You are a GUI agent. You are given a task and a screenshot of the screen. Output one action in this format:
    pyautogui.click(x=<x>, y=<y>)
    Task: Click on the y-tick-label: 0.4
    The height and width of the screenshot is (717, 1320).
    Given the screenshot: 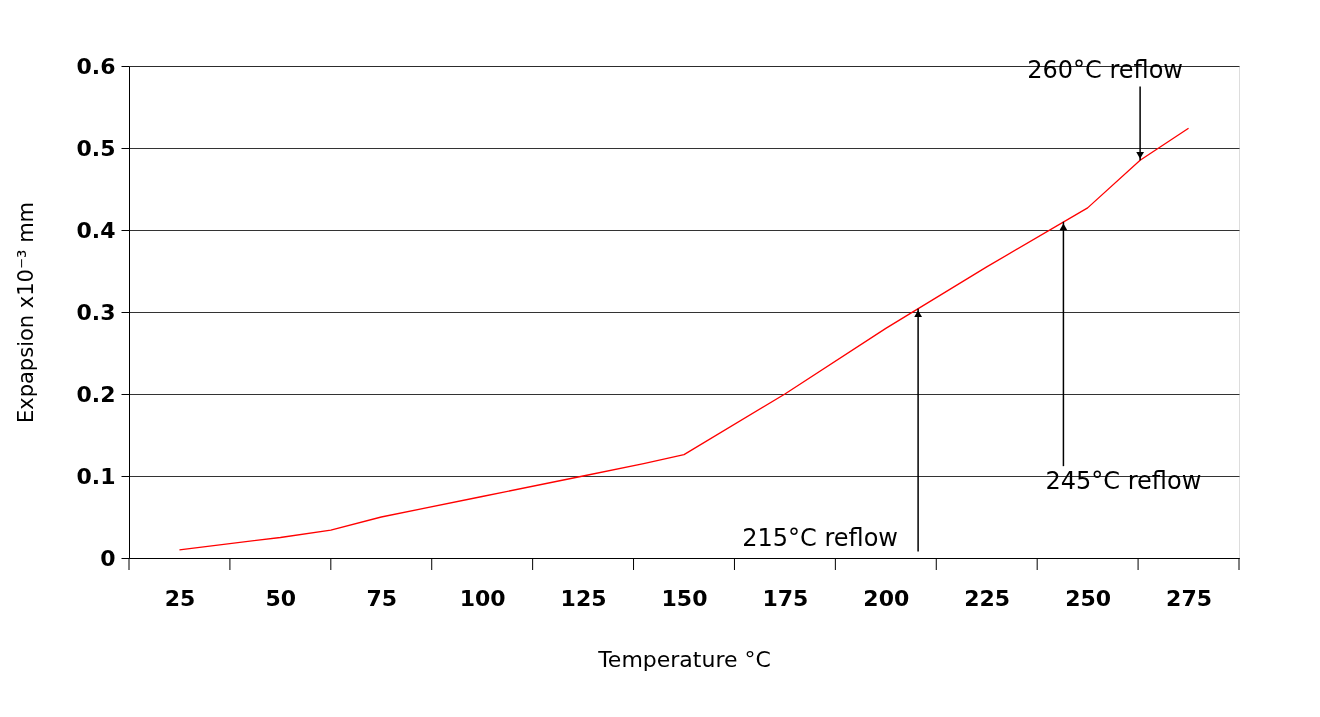 What is the action you would take?
    pyautogui.click(x=96, y=230)
    